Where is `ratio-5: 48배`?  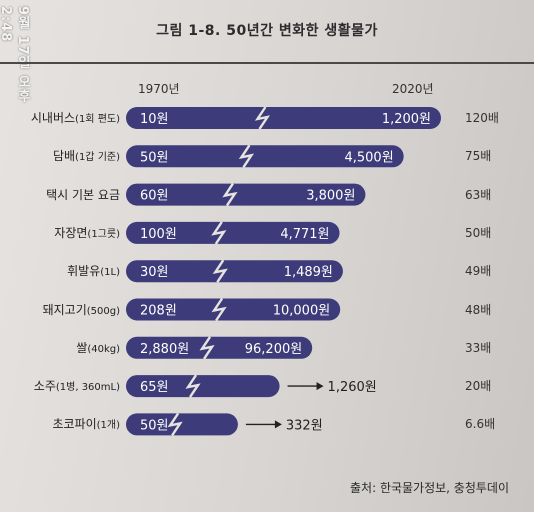 ratio-5: 48배 is located at coordinates (478, 309).